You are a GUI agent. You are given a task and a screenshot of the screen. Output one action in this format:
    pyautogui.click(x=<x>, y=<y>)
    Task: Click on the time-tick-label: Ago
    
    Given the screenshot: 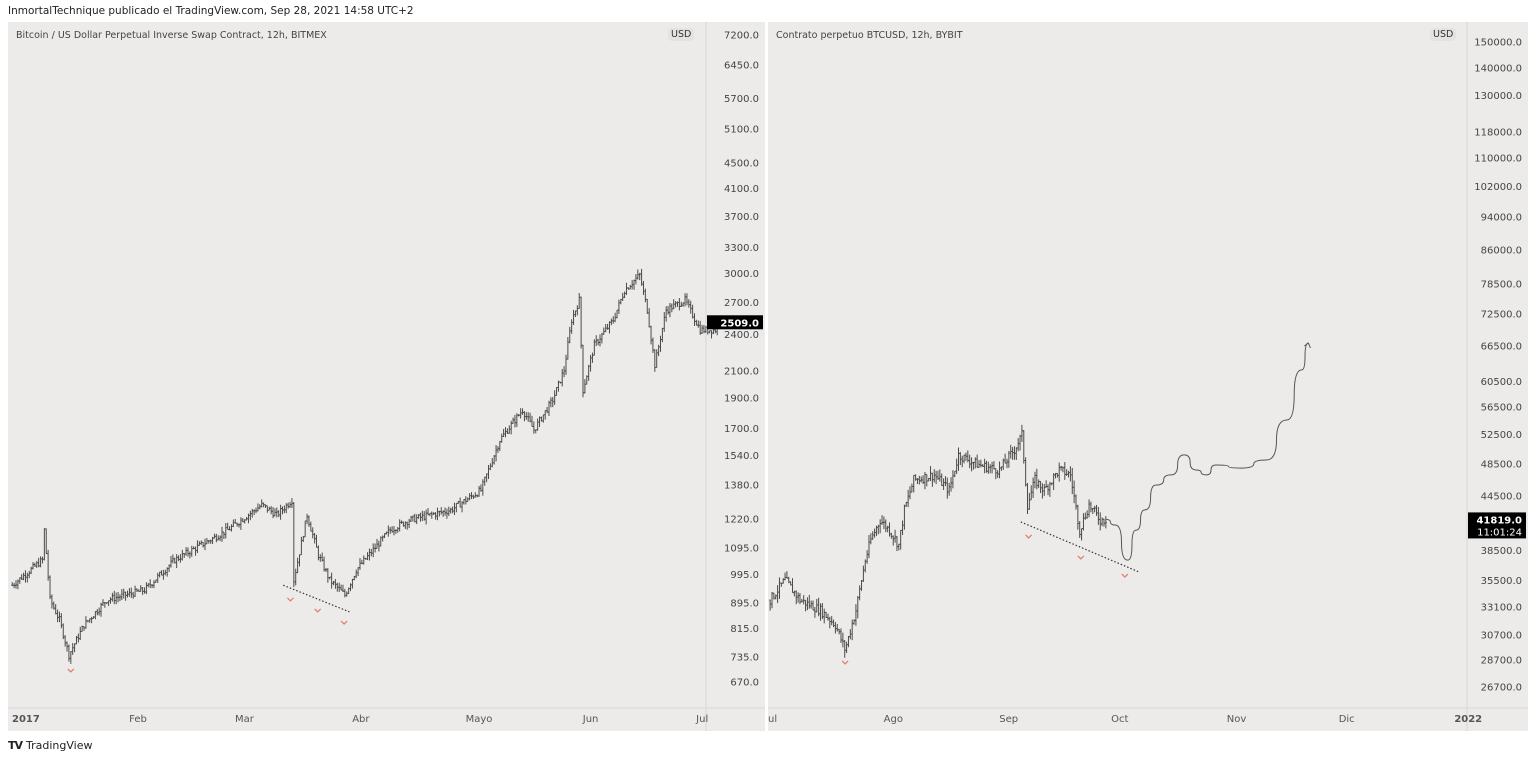 What is the action you would take?
    pyautogui.click(x=893, y=719)
    